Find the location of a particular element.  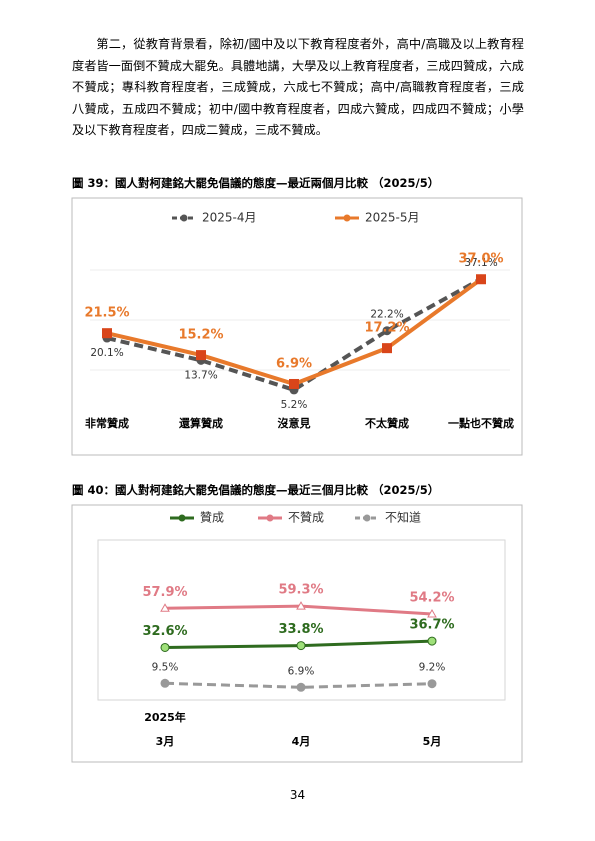

data-label: 33.8% is located at coordinates (300, 629).